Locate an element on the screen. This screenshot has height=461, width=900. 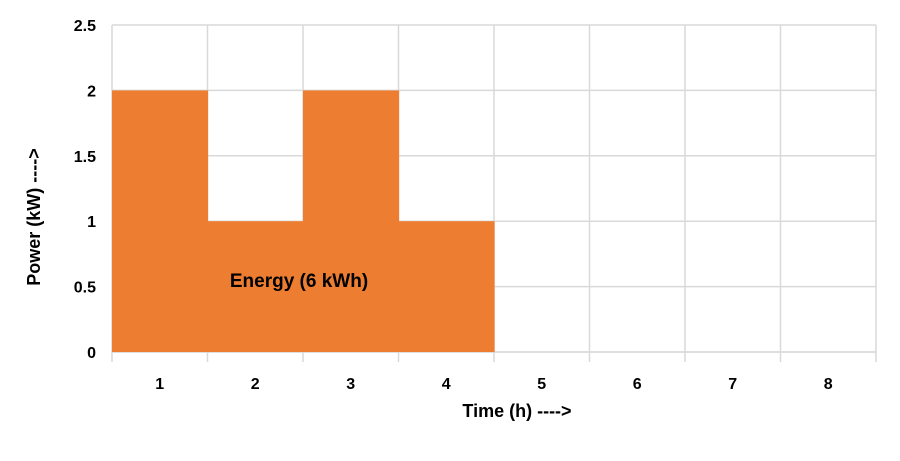
x-tick-label: 5 is located at coordinates (541, 384).